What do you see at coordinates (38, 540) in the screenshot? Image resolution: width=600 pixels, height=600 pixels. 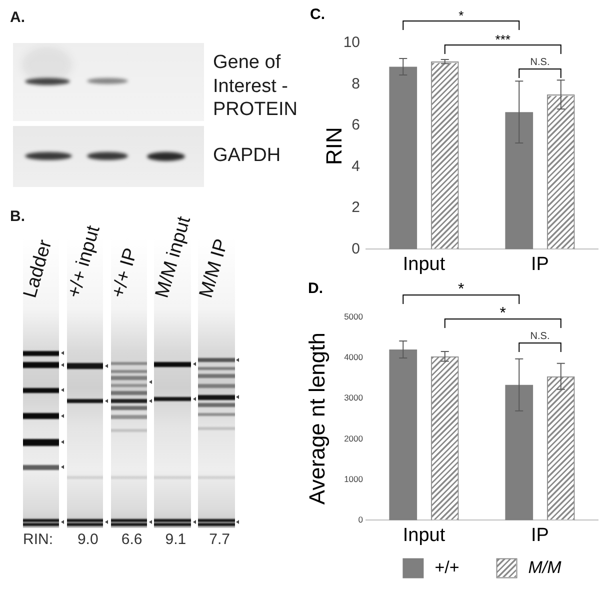 I see `text: RIN:` at bounding box center [38, 540].